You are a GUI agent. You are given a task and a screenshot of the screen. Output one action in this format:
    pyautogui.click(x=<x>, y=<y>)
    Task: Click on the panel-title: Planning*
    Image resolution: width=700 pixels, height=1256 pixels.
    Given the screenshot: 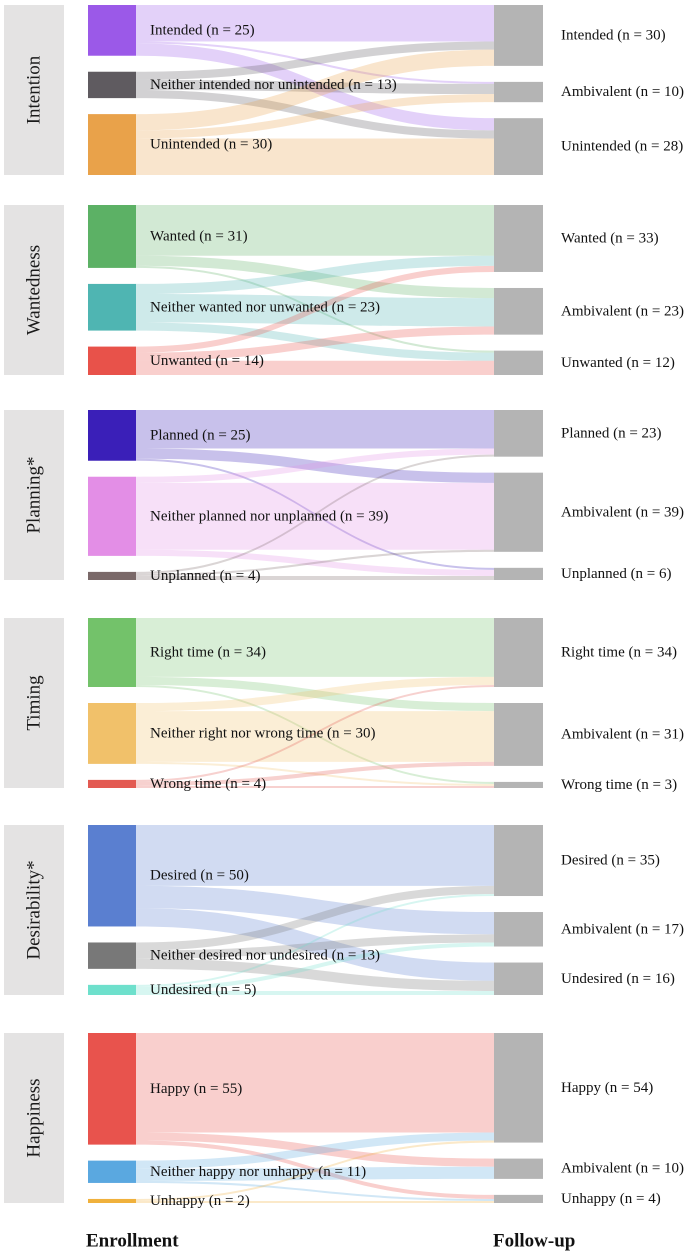 What is the action you would take?
    pyautogui.click(x=34, y=494)
    